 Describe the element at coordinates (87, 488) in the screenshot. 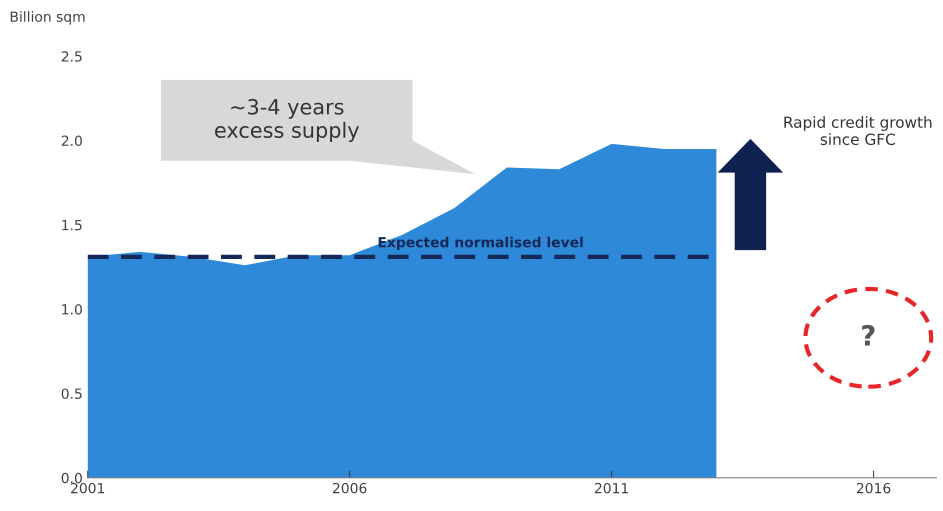

I see `x-tick-label: 2001` at that location.